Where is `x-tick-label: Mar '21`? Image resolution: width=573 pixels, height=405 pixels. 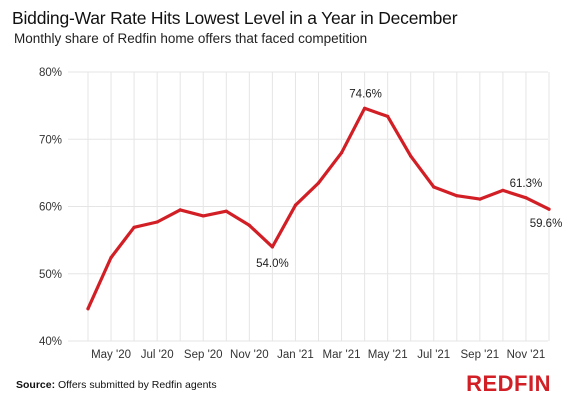
x-tick-label: Mar '21 is located at coordinates (342, 355).